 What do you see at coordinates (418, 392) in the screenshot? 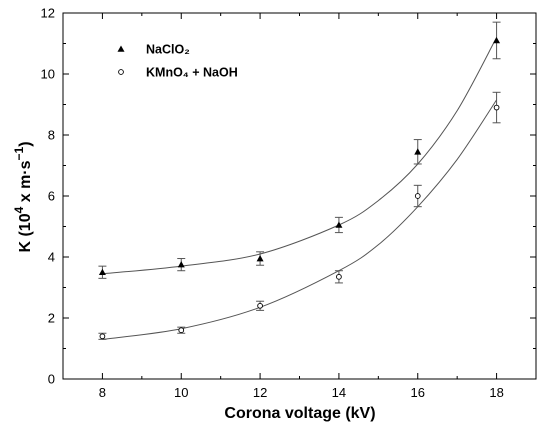
I see `x-tick-label: 16` at bounding box center [418, 392].